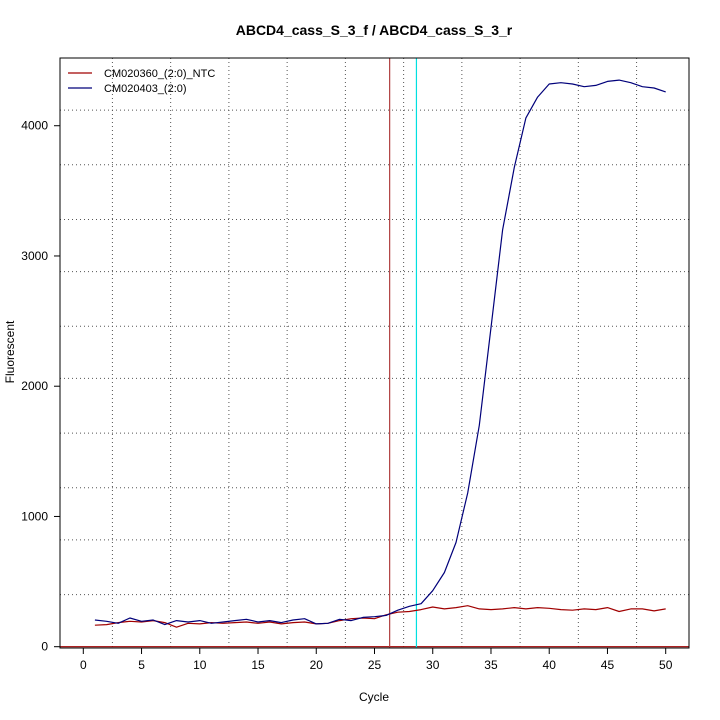 This screenshot has height=720, width=720. I want to click on x-tick-label: 50, so click(666, 665).